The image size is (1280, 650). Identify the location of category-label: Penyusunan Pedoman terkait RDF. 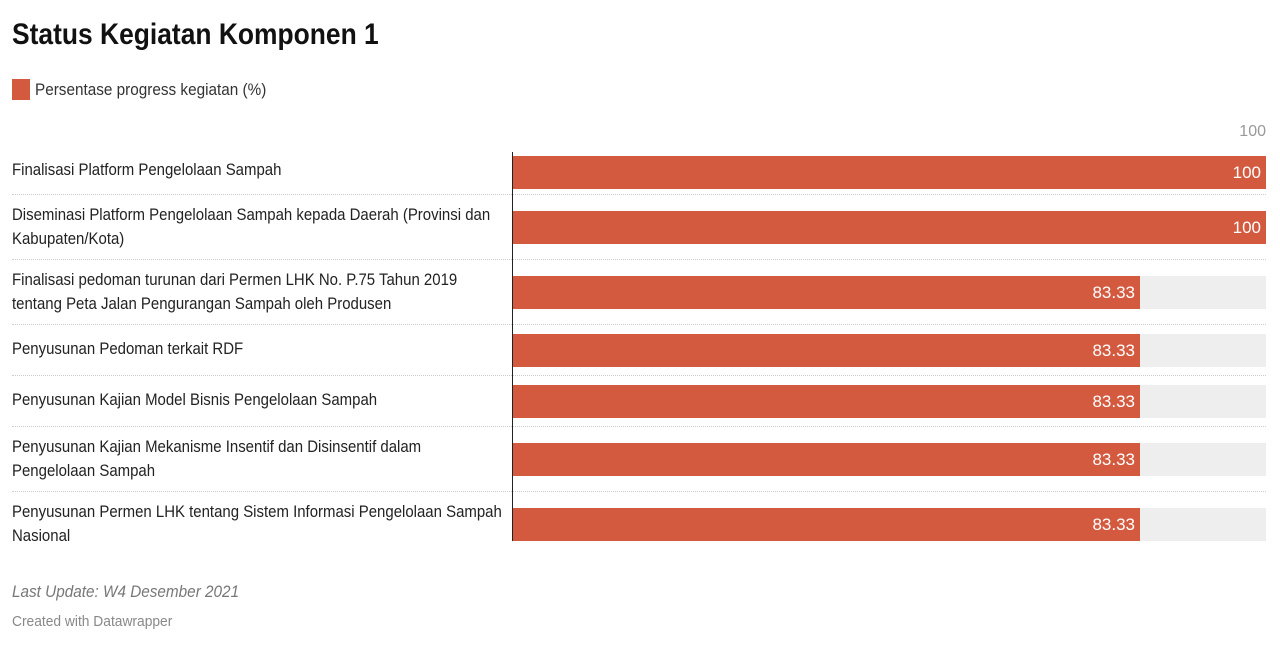
(128, 348).